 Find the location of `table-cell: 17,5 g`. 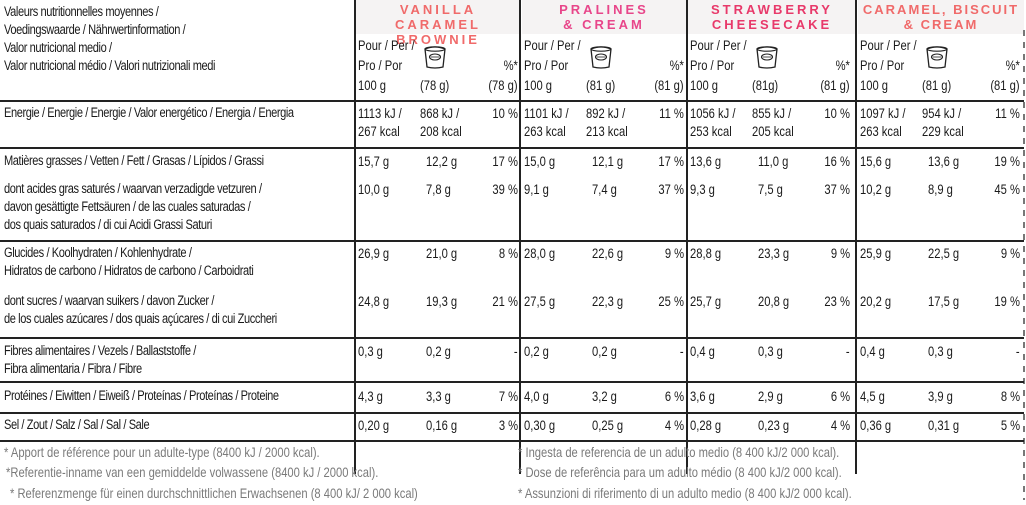

table-cell: 17,5 g is located at coordinates (944, 301).